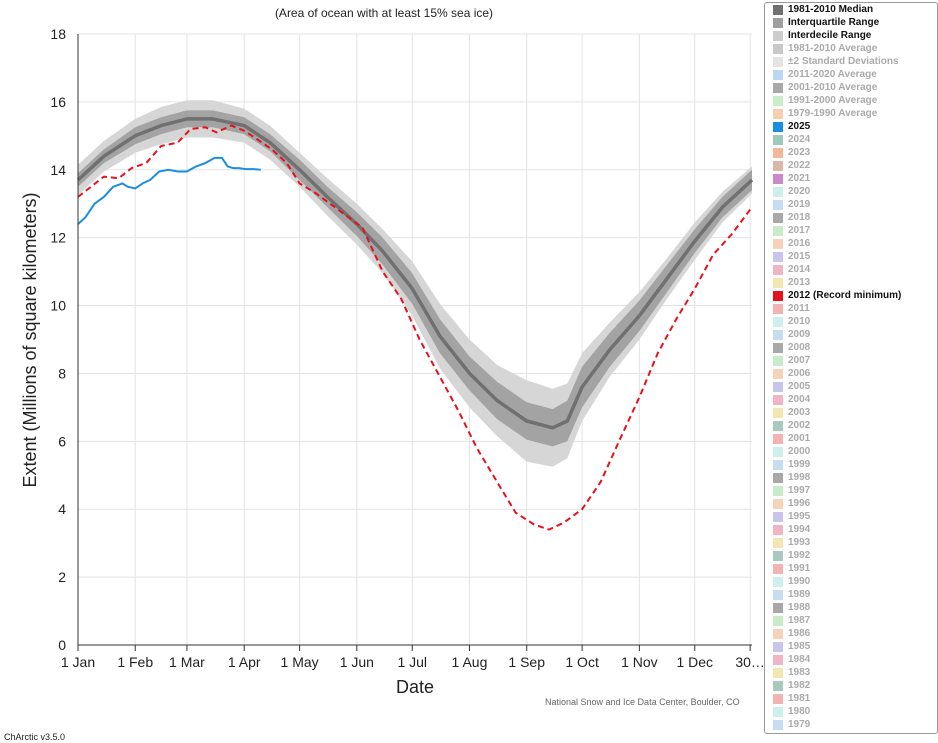 The image size is (938, 743). I want to click on legend-item: 2014, so click(851, 269).